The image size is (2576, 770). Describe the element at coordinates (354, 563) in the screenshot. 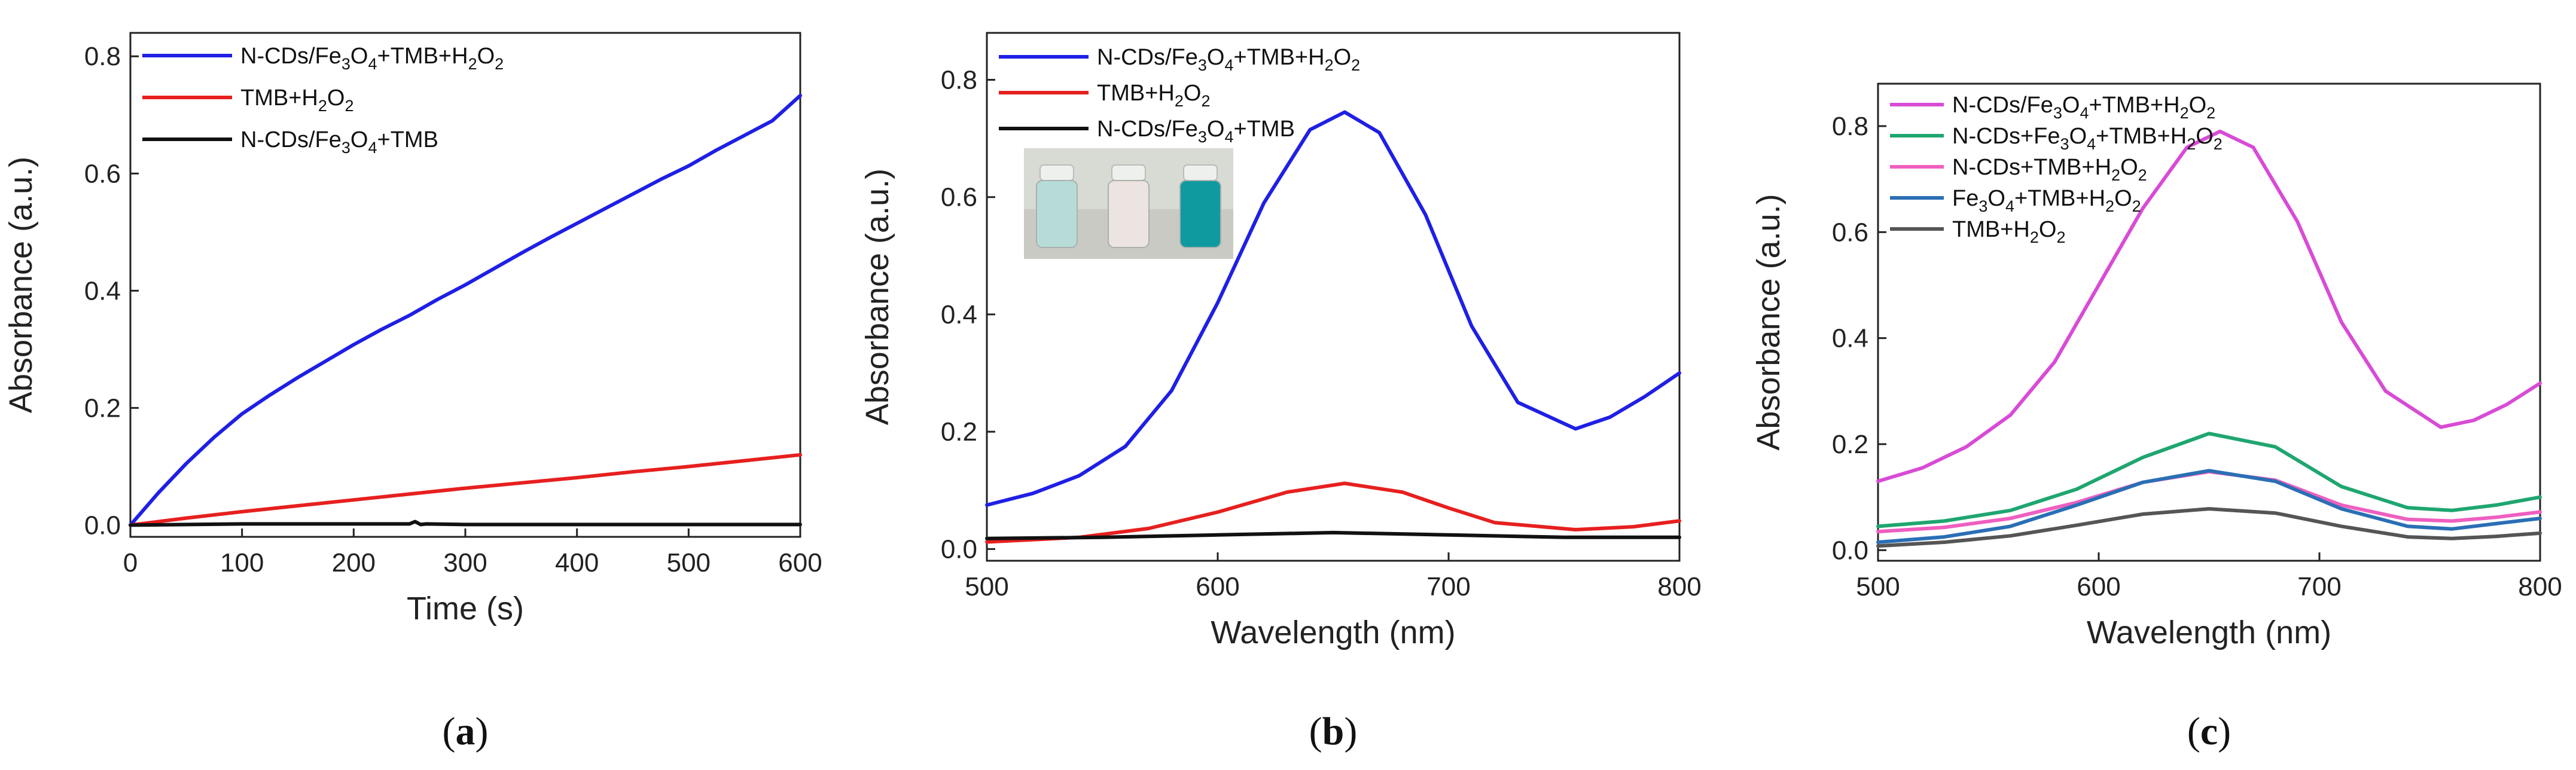

I see `x-tick-label: 200` at that location.